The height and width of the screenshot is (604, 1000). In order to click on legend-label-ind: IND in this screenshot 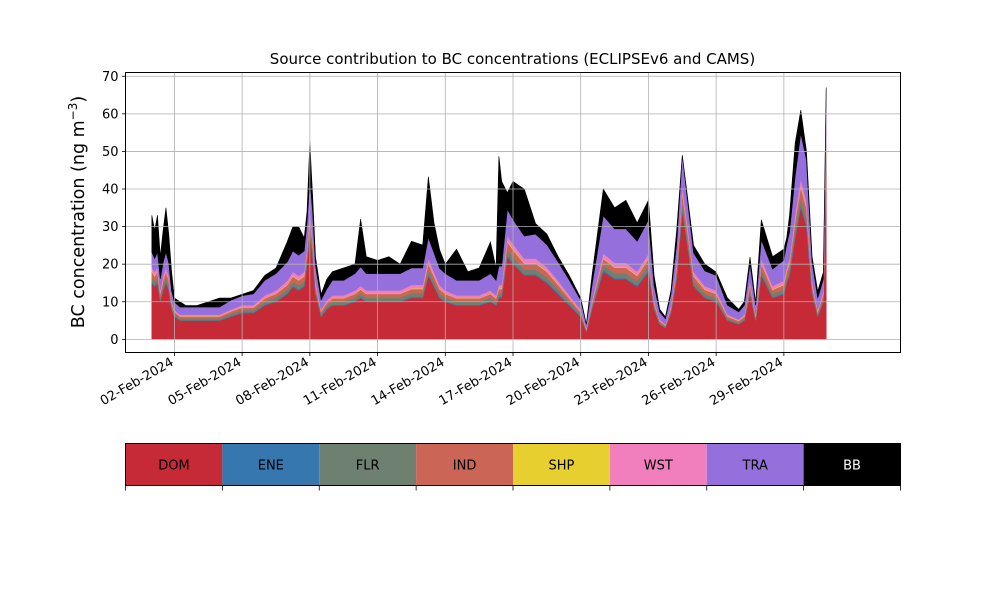, I will do `click(465, 466)`.